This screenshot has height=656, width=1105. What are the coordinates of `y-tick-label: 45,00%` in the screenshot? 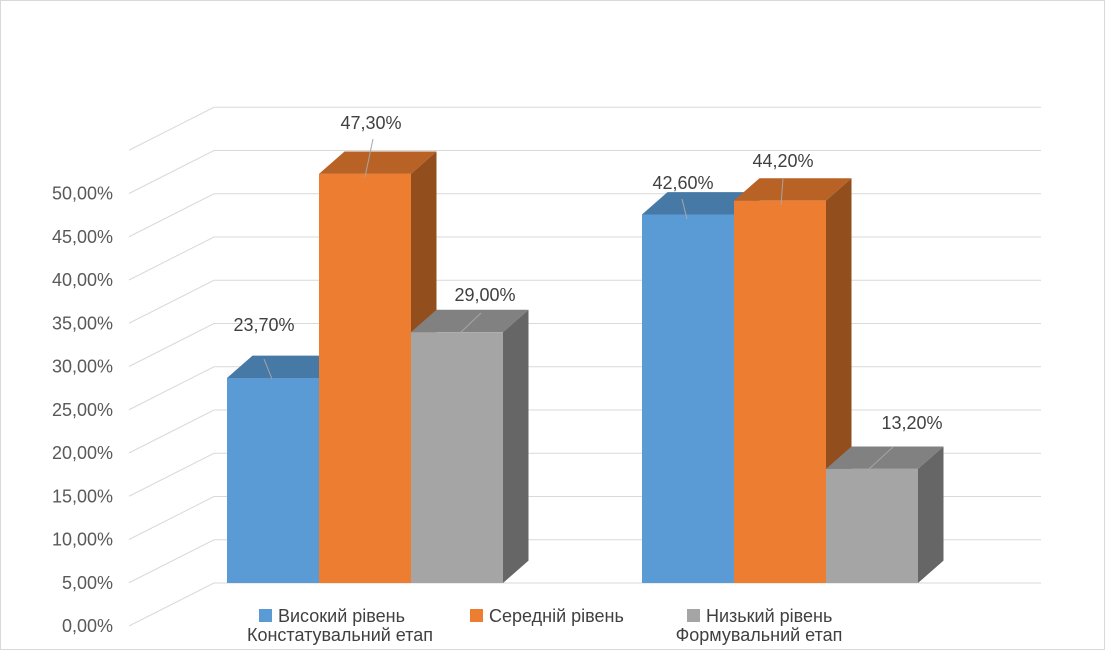 It's located at (82, 237).